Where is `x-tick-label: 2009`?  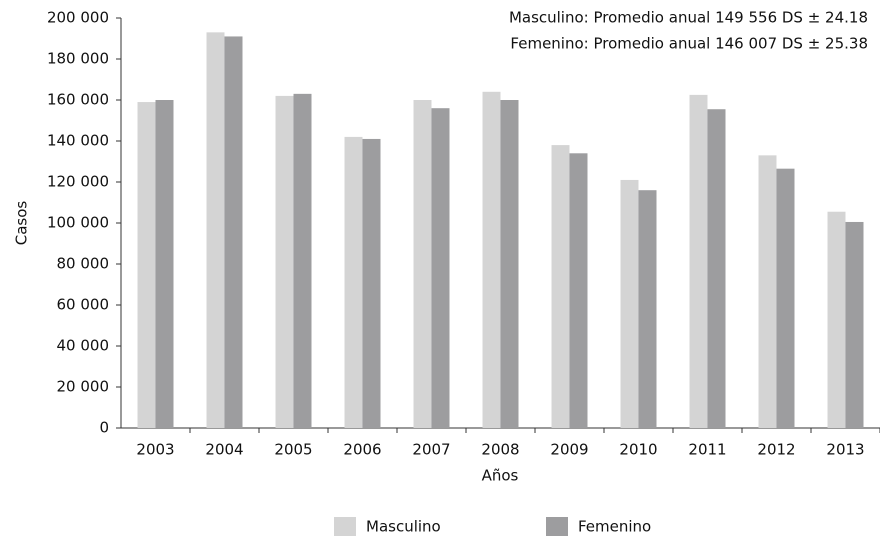
x-tick-label: 2009 is located at coordinates (569, 450).